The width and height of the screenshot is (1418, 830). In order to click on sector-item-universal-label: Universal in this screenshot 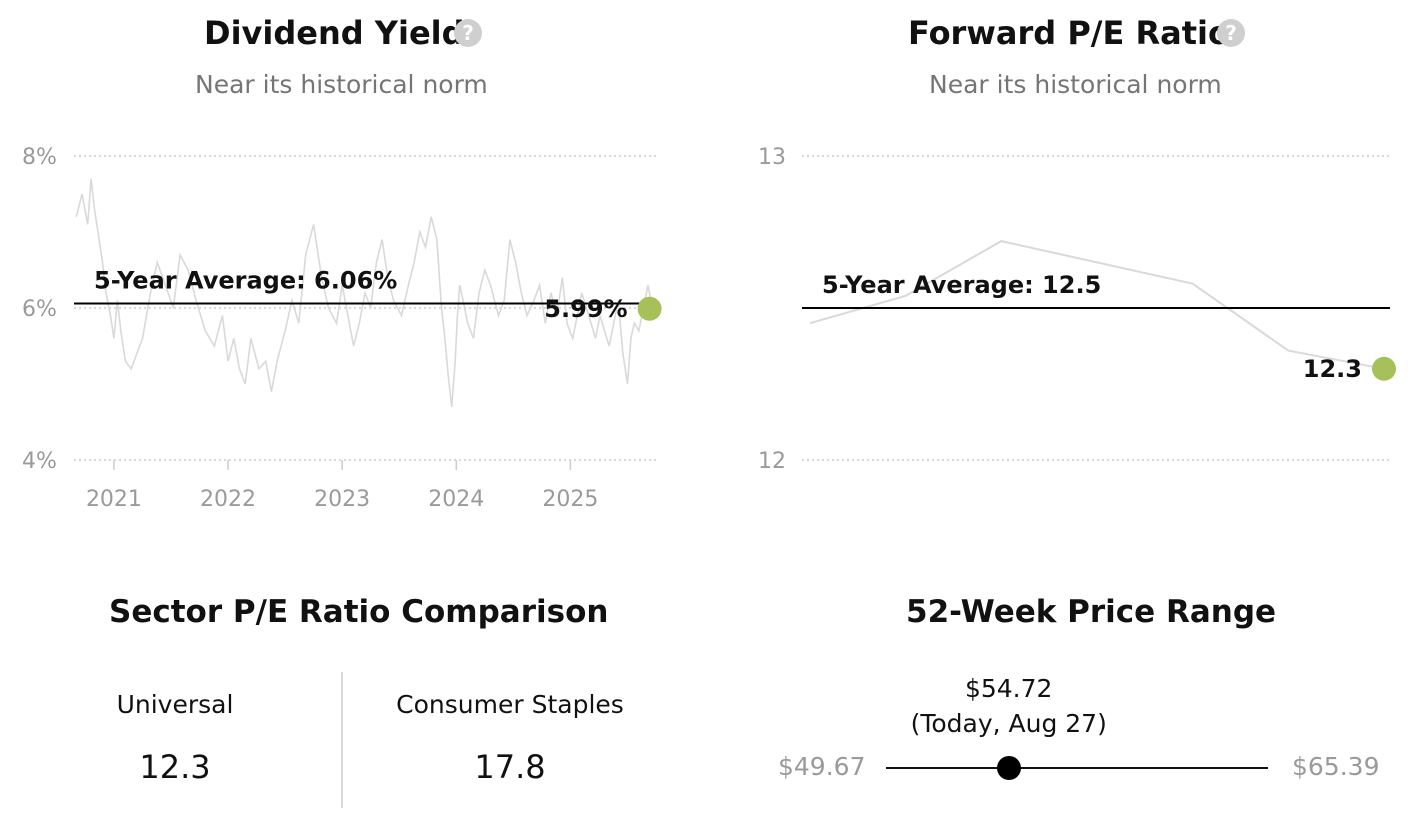, I will do `click(175, 704)`.